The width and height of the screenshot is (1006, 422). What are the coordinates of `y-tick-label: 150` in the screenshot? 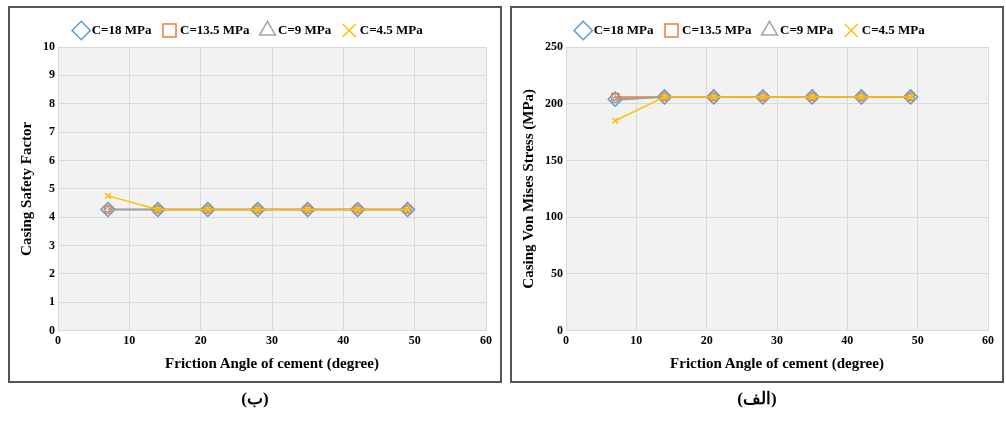 It's located at (554, 159).